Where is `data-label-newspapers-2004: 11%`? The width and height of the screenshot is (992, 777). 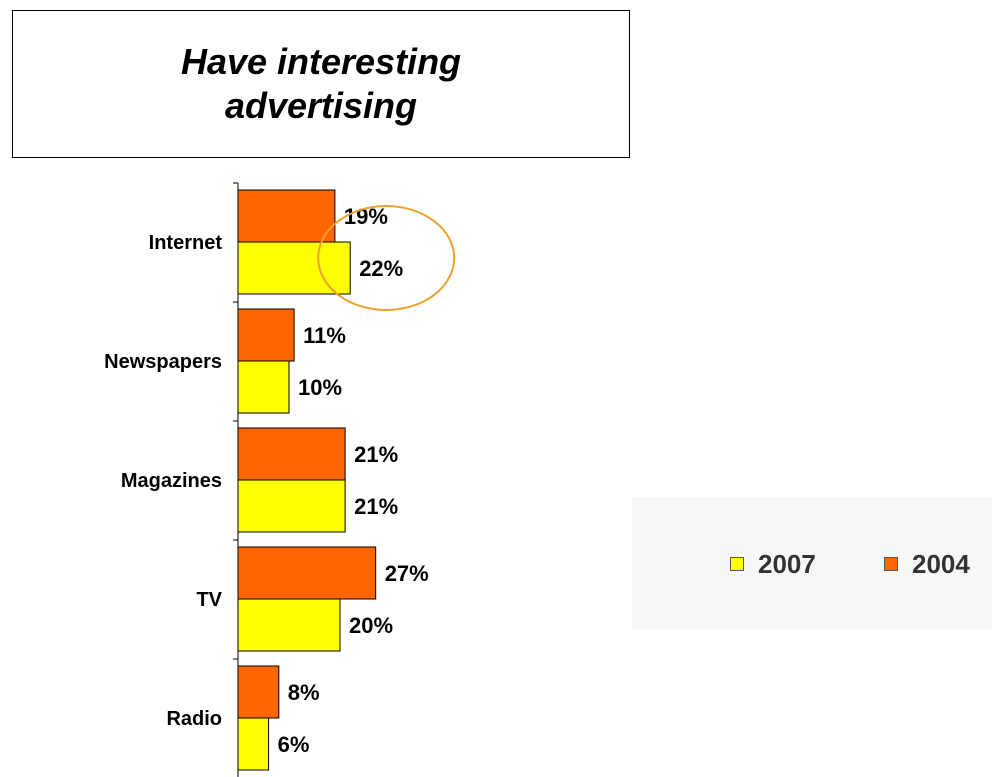 data-label-newspapers-2004: 11% is located at coordinates (324, 335).